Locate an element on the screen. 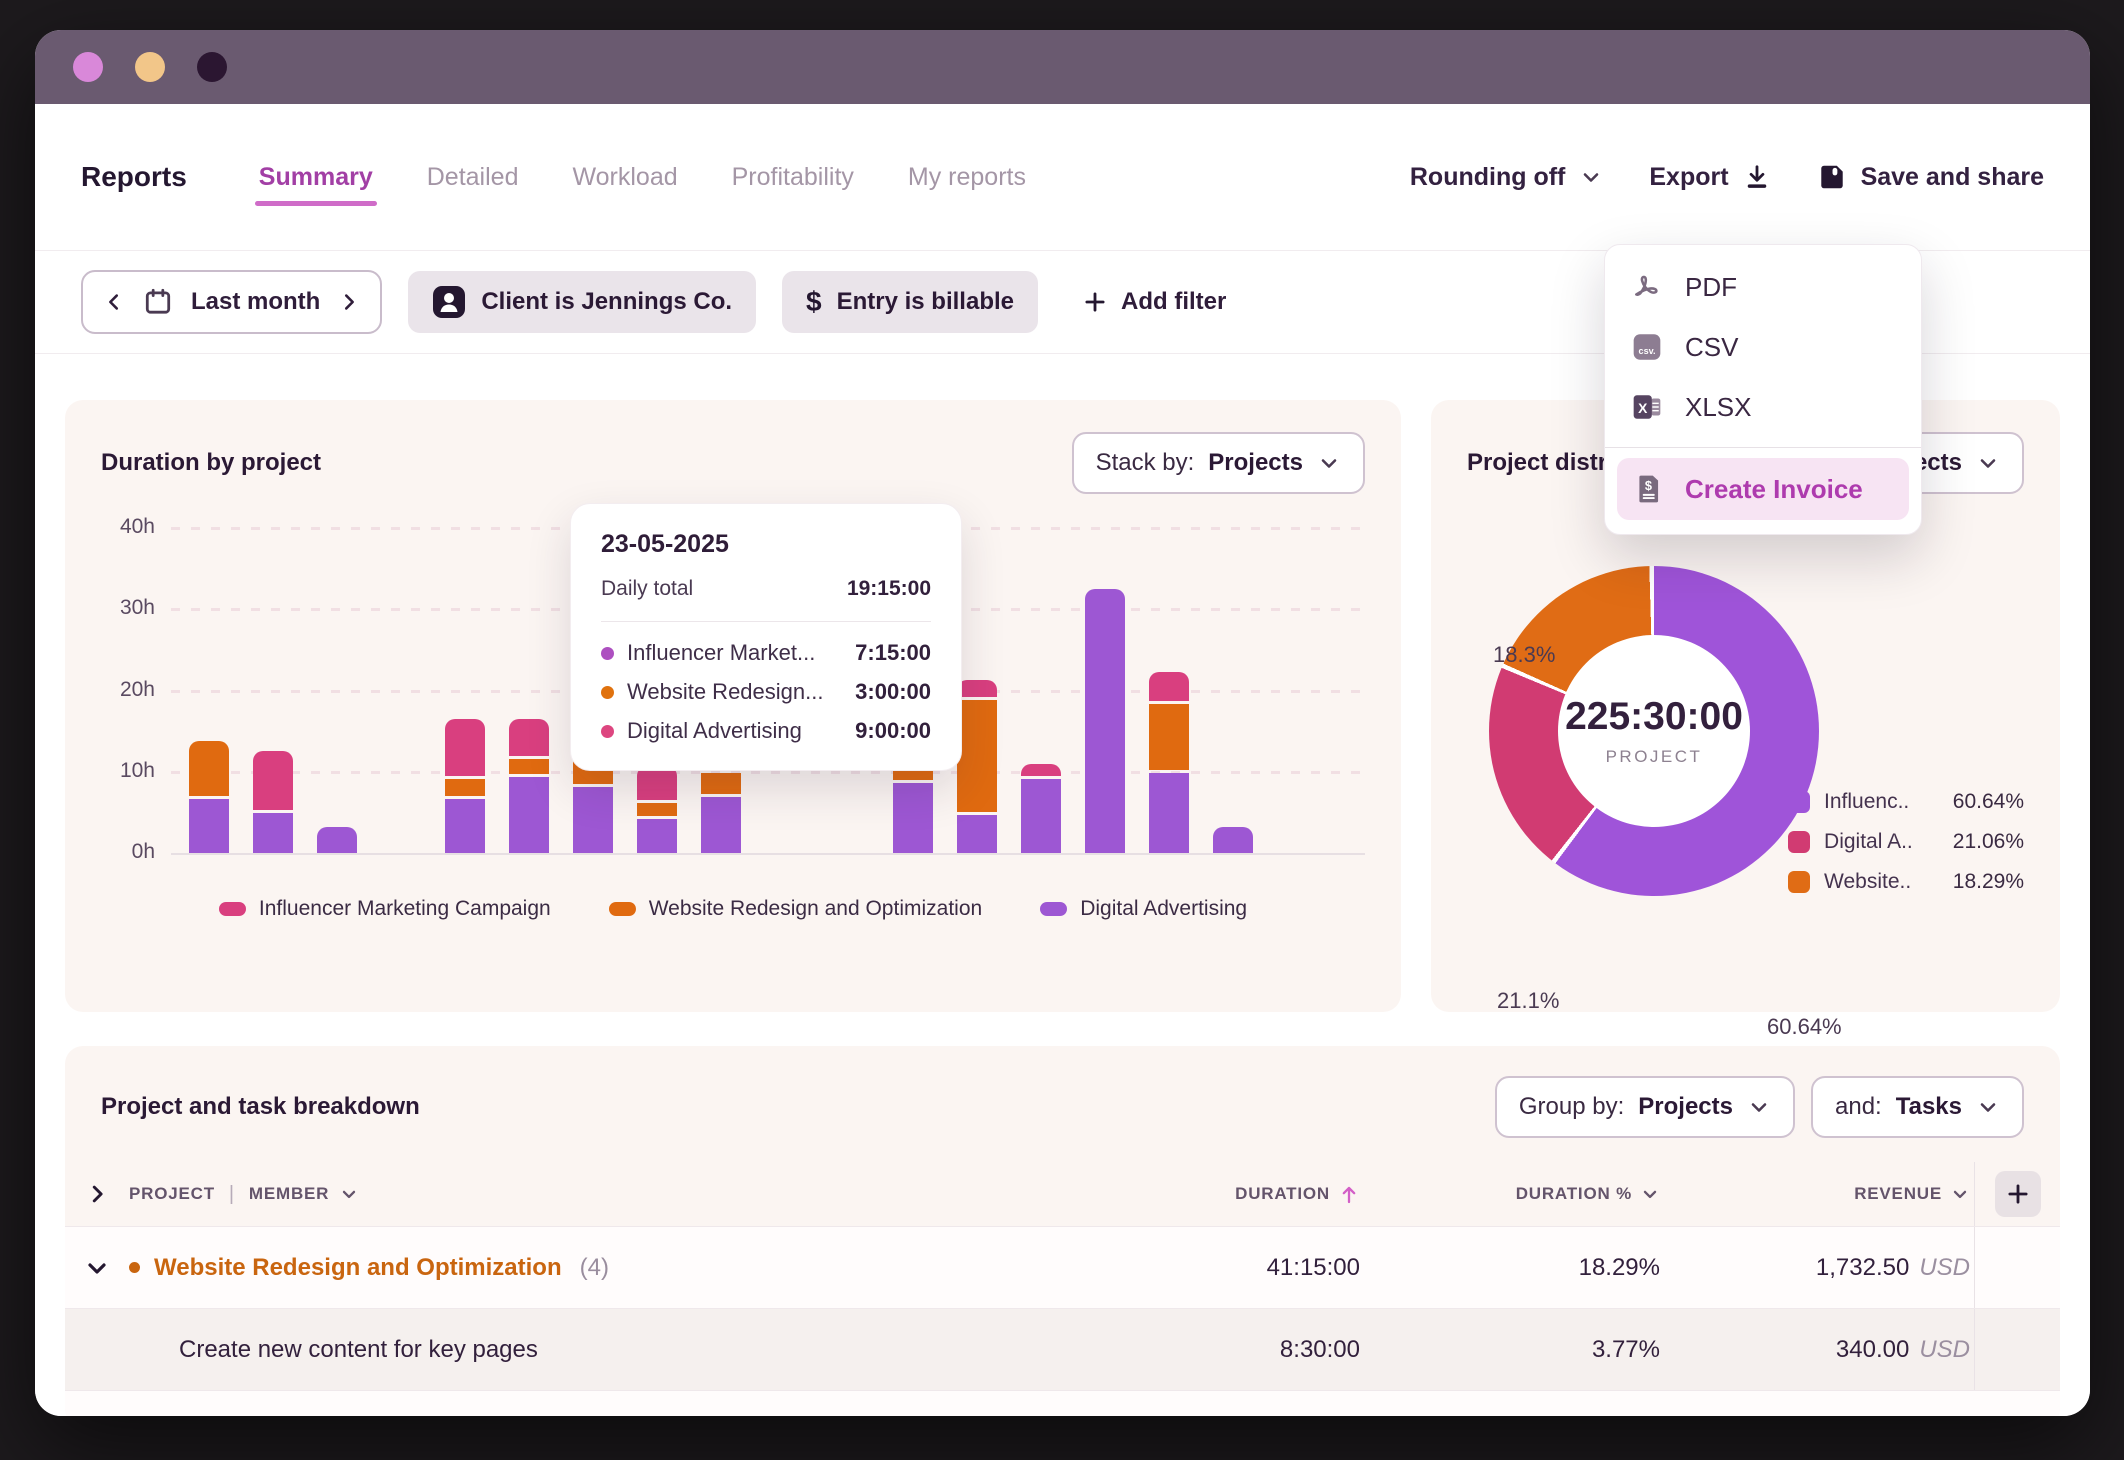 Image resolution: width=2124 pixels, height=1460 pixels. add-filter-button: Add filter is located at coordinates (1154, 302).